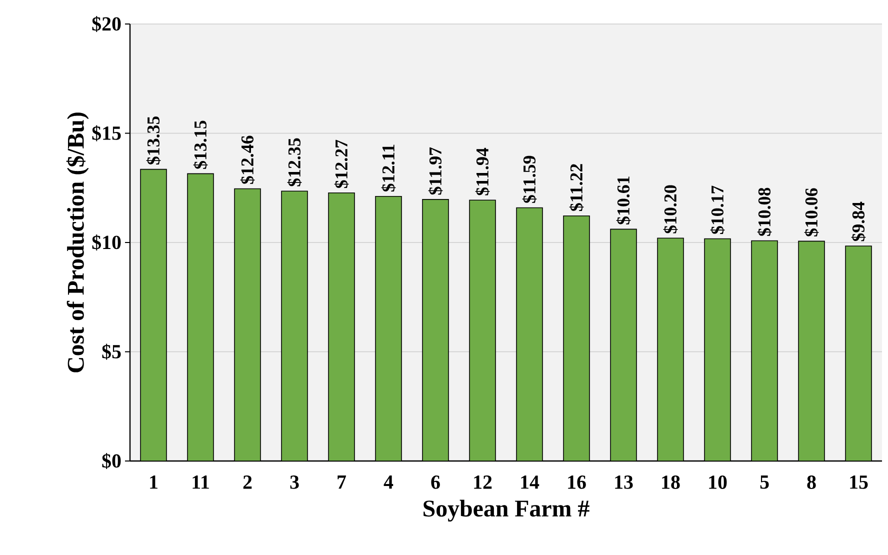 This screenshot has width=888, height=555. What do you see at coordinates (671, 482) in the screenshot?
I see `x-tick-label: 18` at bounding box center [671, 482].